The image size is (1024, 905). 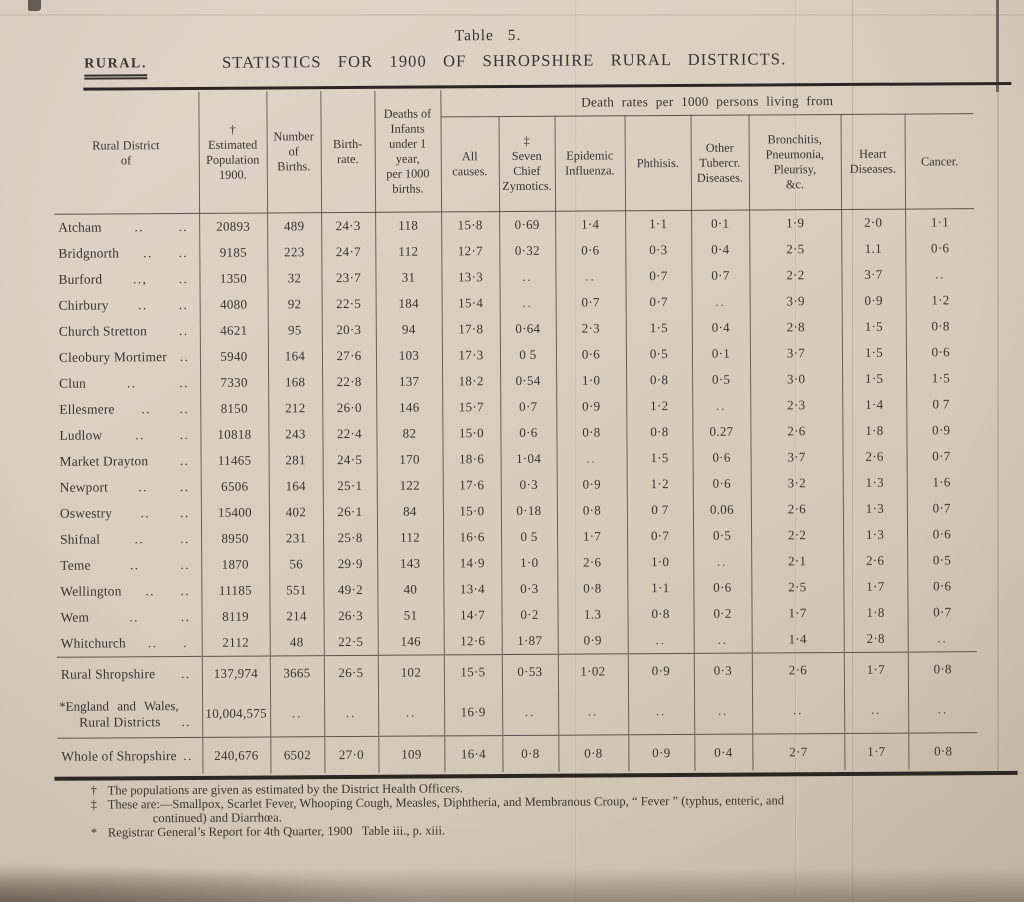 I want to click on value-cell: 1.1, so click(x=873, y=248).